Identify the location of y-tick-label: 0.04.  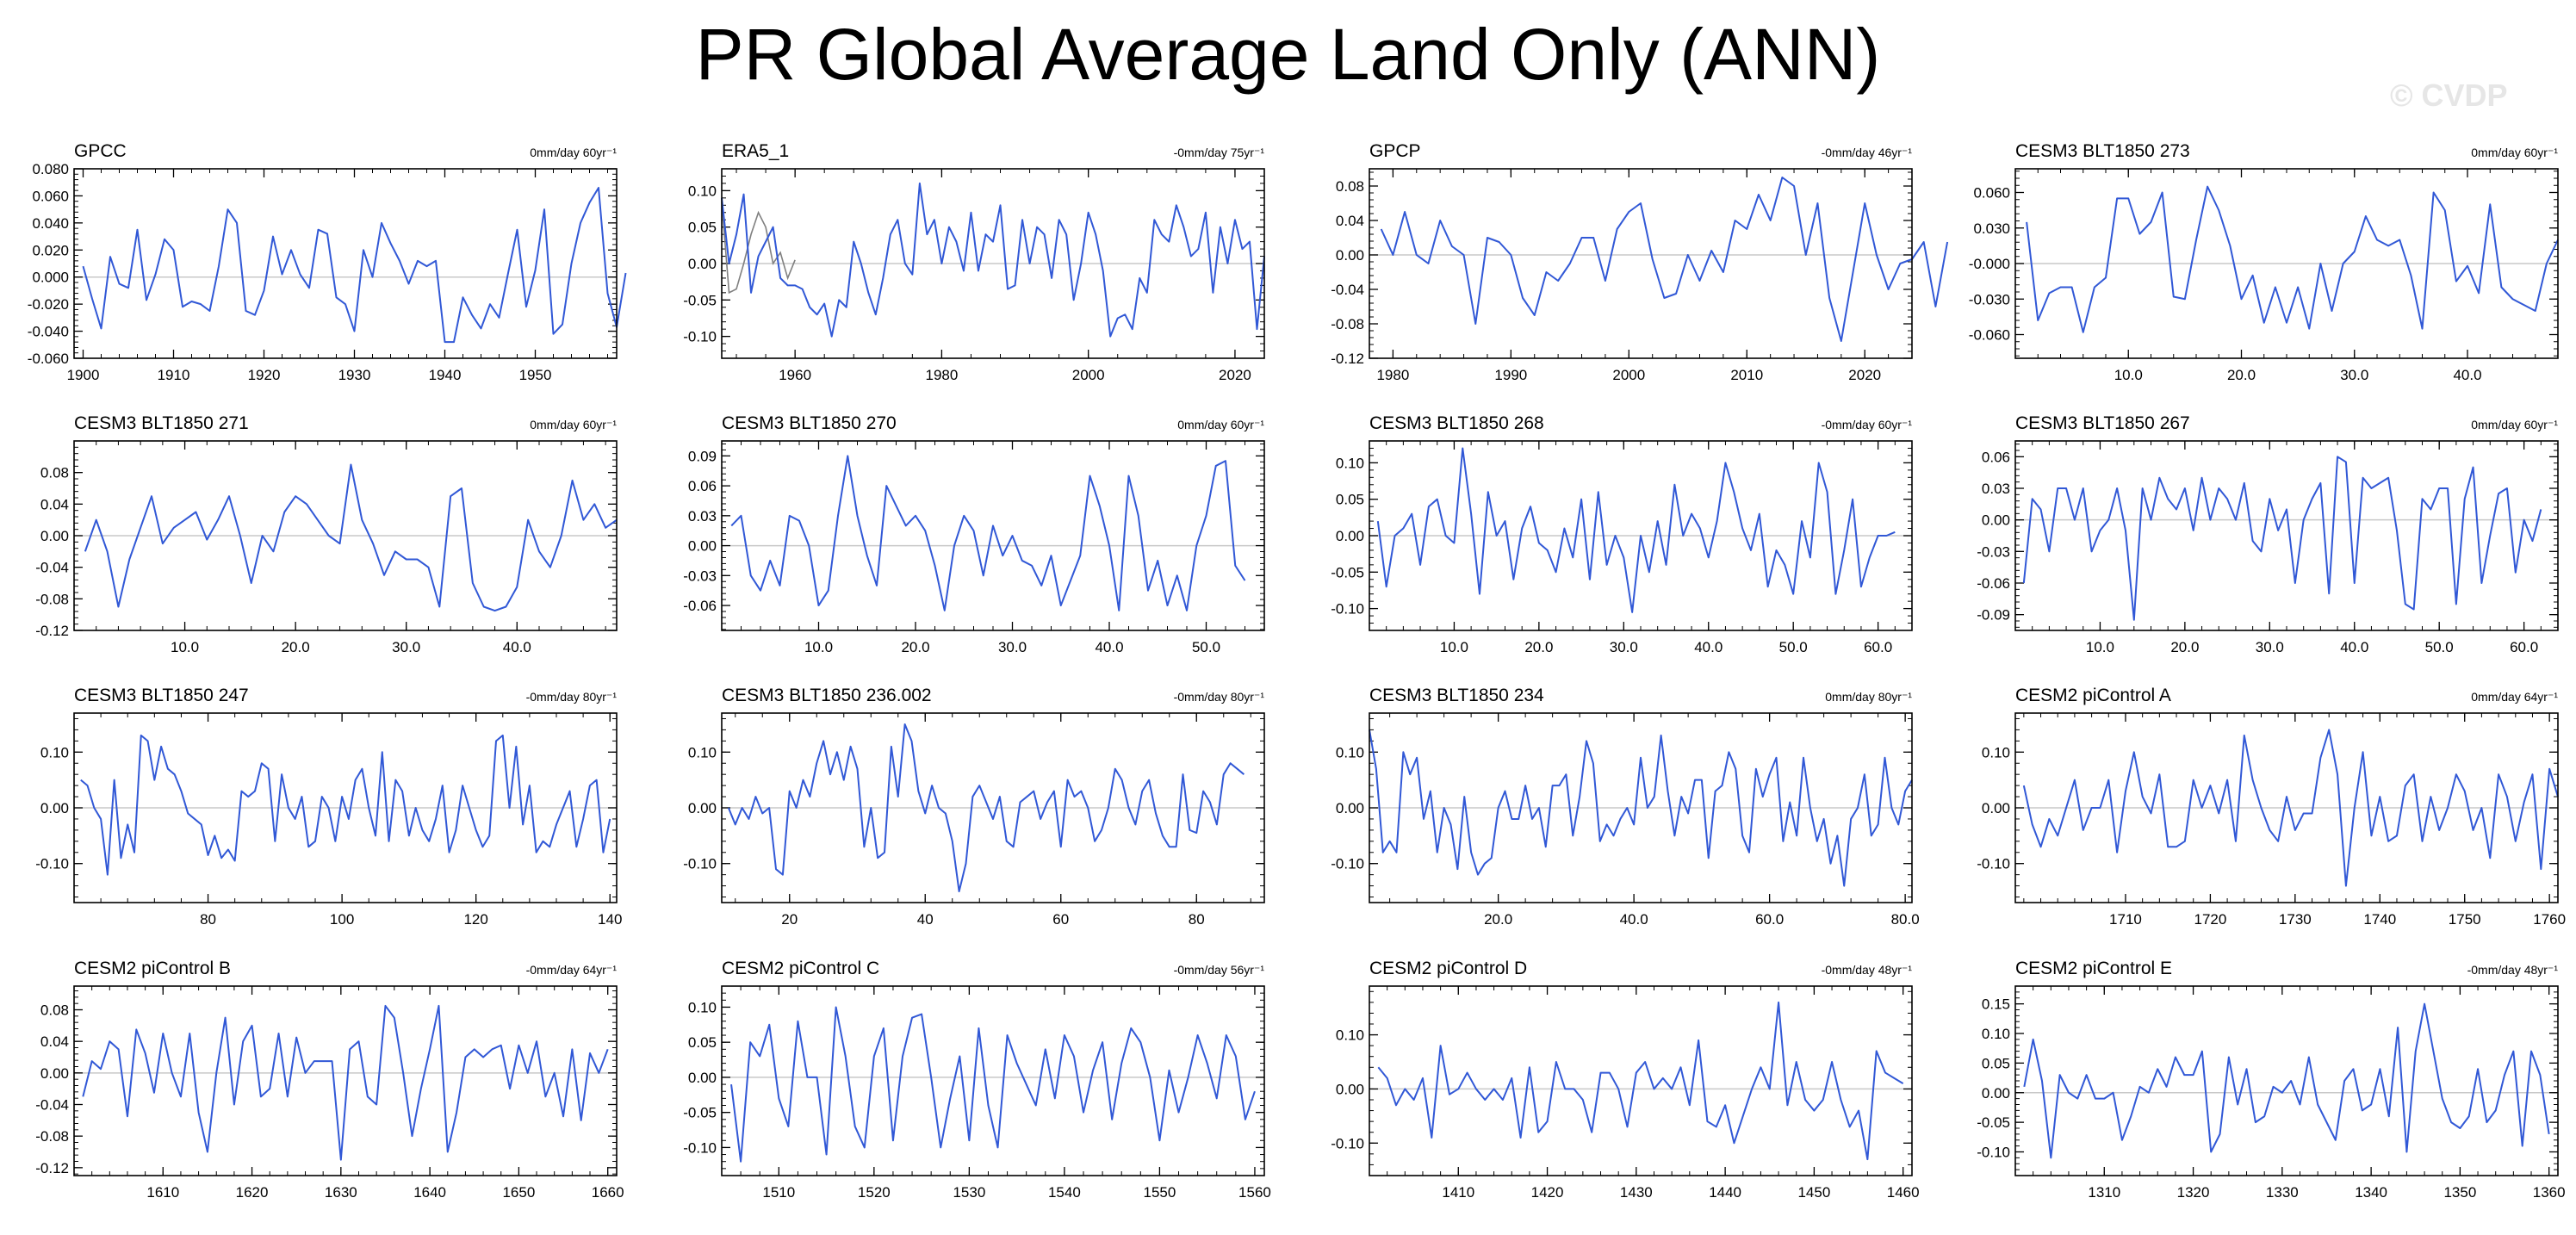
(1350, 221).